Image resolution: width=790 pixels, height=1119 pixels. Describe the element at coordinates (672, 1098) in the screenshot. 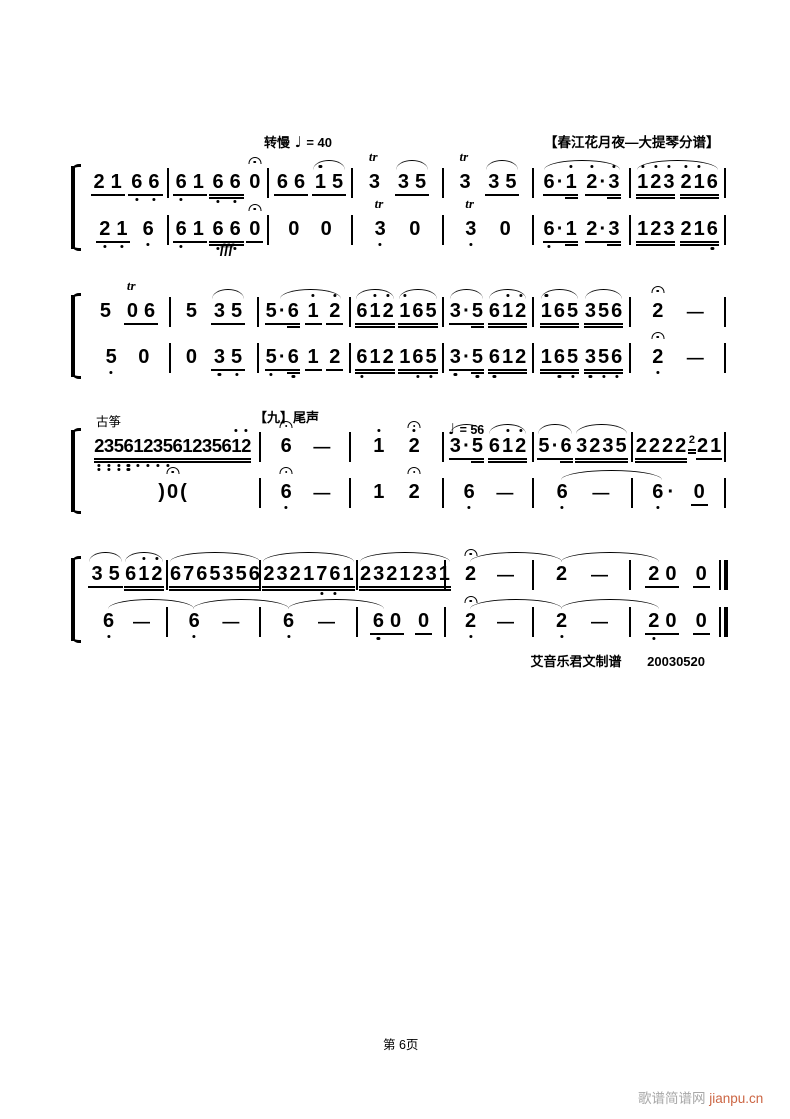

I see `watermark-site-name: 歌谱简谱网` at that location.